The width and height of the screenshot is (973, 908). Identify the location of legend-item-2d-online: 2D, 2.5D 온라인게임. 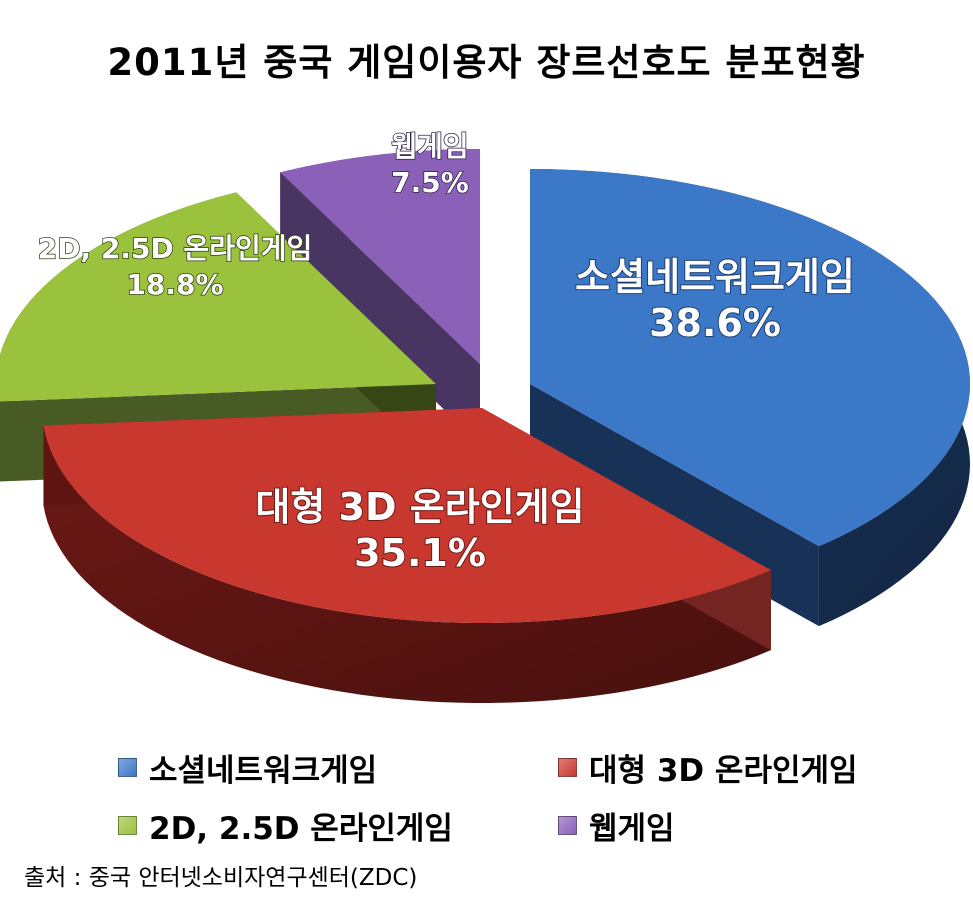
(285, 825).